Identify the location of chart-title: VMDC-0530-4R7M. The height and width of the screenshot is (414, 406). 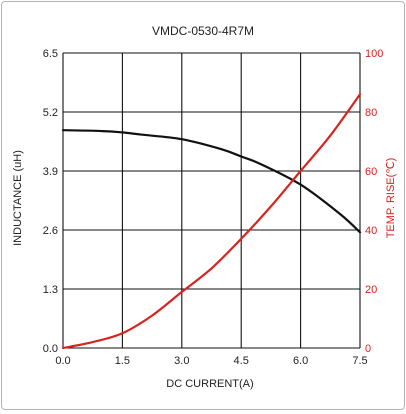
(203, 31).